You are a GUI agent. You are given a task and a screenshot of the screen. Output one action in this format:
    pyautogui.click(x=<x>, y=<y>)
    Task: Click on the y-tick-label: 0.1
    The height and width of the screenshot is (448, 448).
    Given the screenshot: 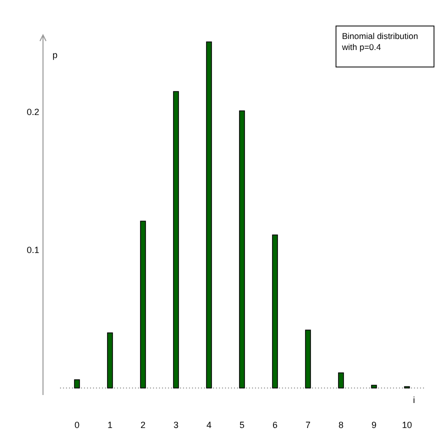 What is the action you would take?
    pyautogui.click(x=33, y=250)
    